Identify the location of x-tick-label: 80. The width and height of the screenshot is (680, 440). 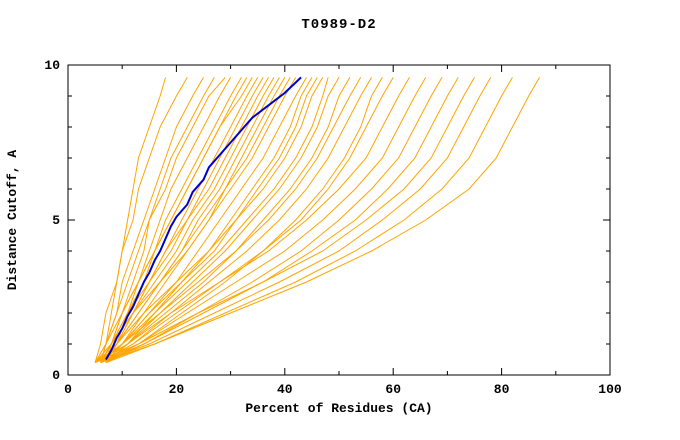
(502, 389).